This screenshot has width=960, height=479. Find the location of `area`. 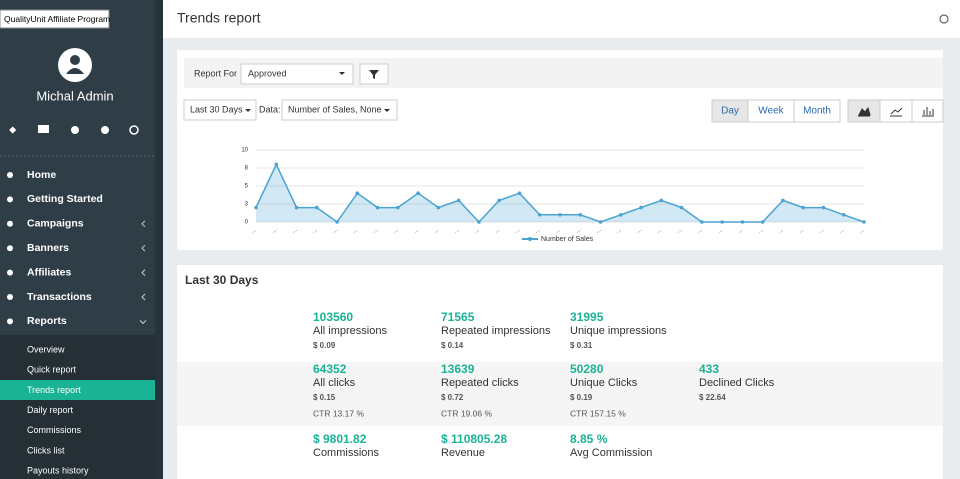

area is located at coordinates (560, 193).